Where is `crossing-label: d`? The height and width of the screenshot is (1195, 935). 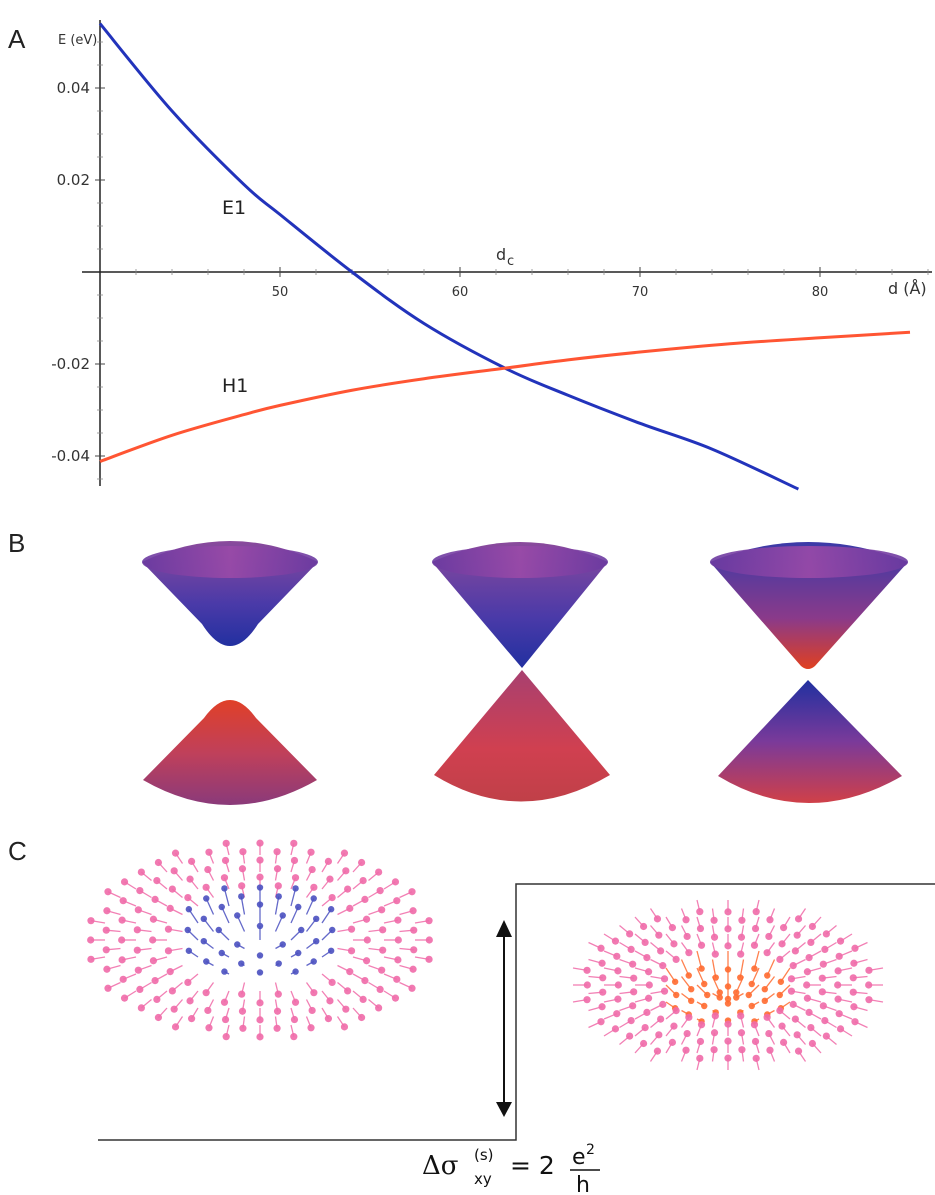
crossing-label: d is located at coordinates (501, 254).